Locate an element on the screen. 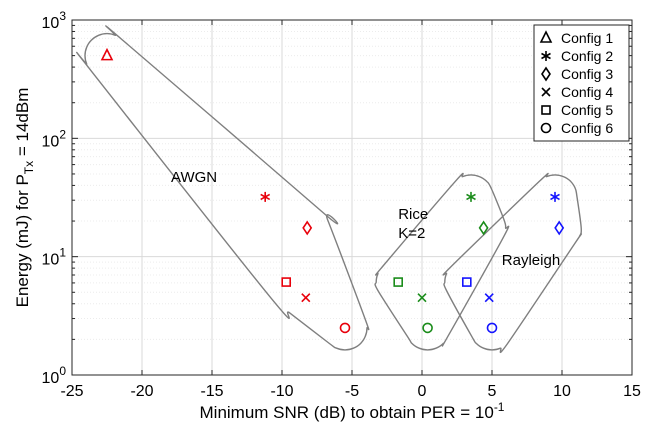 The height and width of the screenshot is (437, 653). region-label: Rayleigh is located at coordinates (531, 260).